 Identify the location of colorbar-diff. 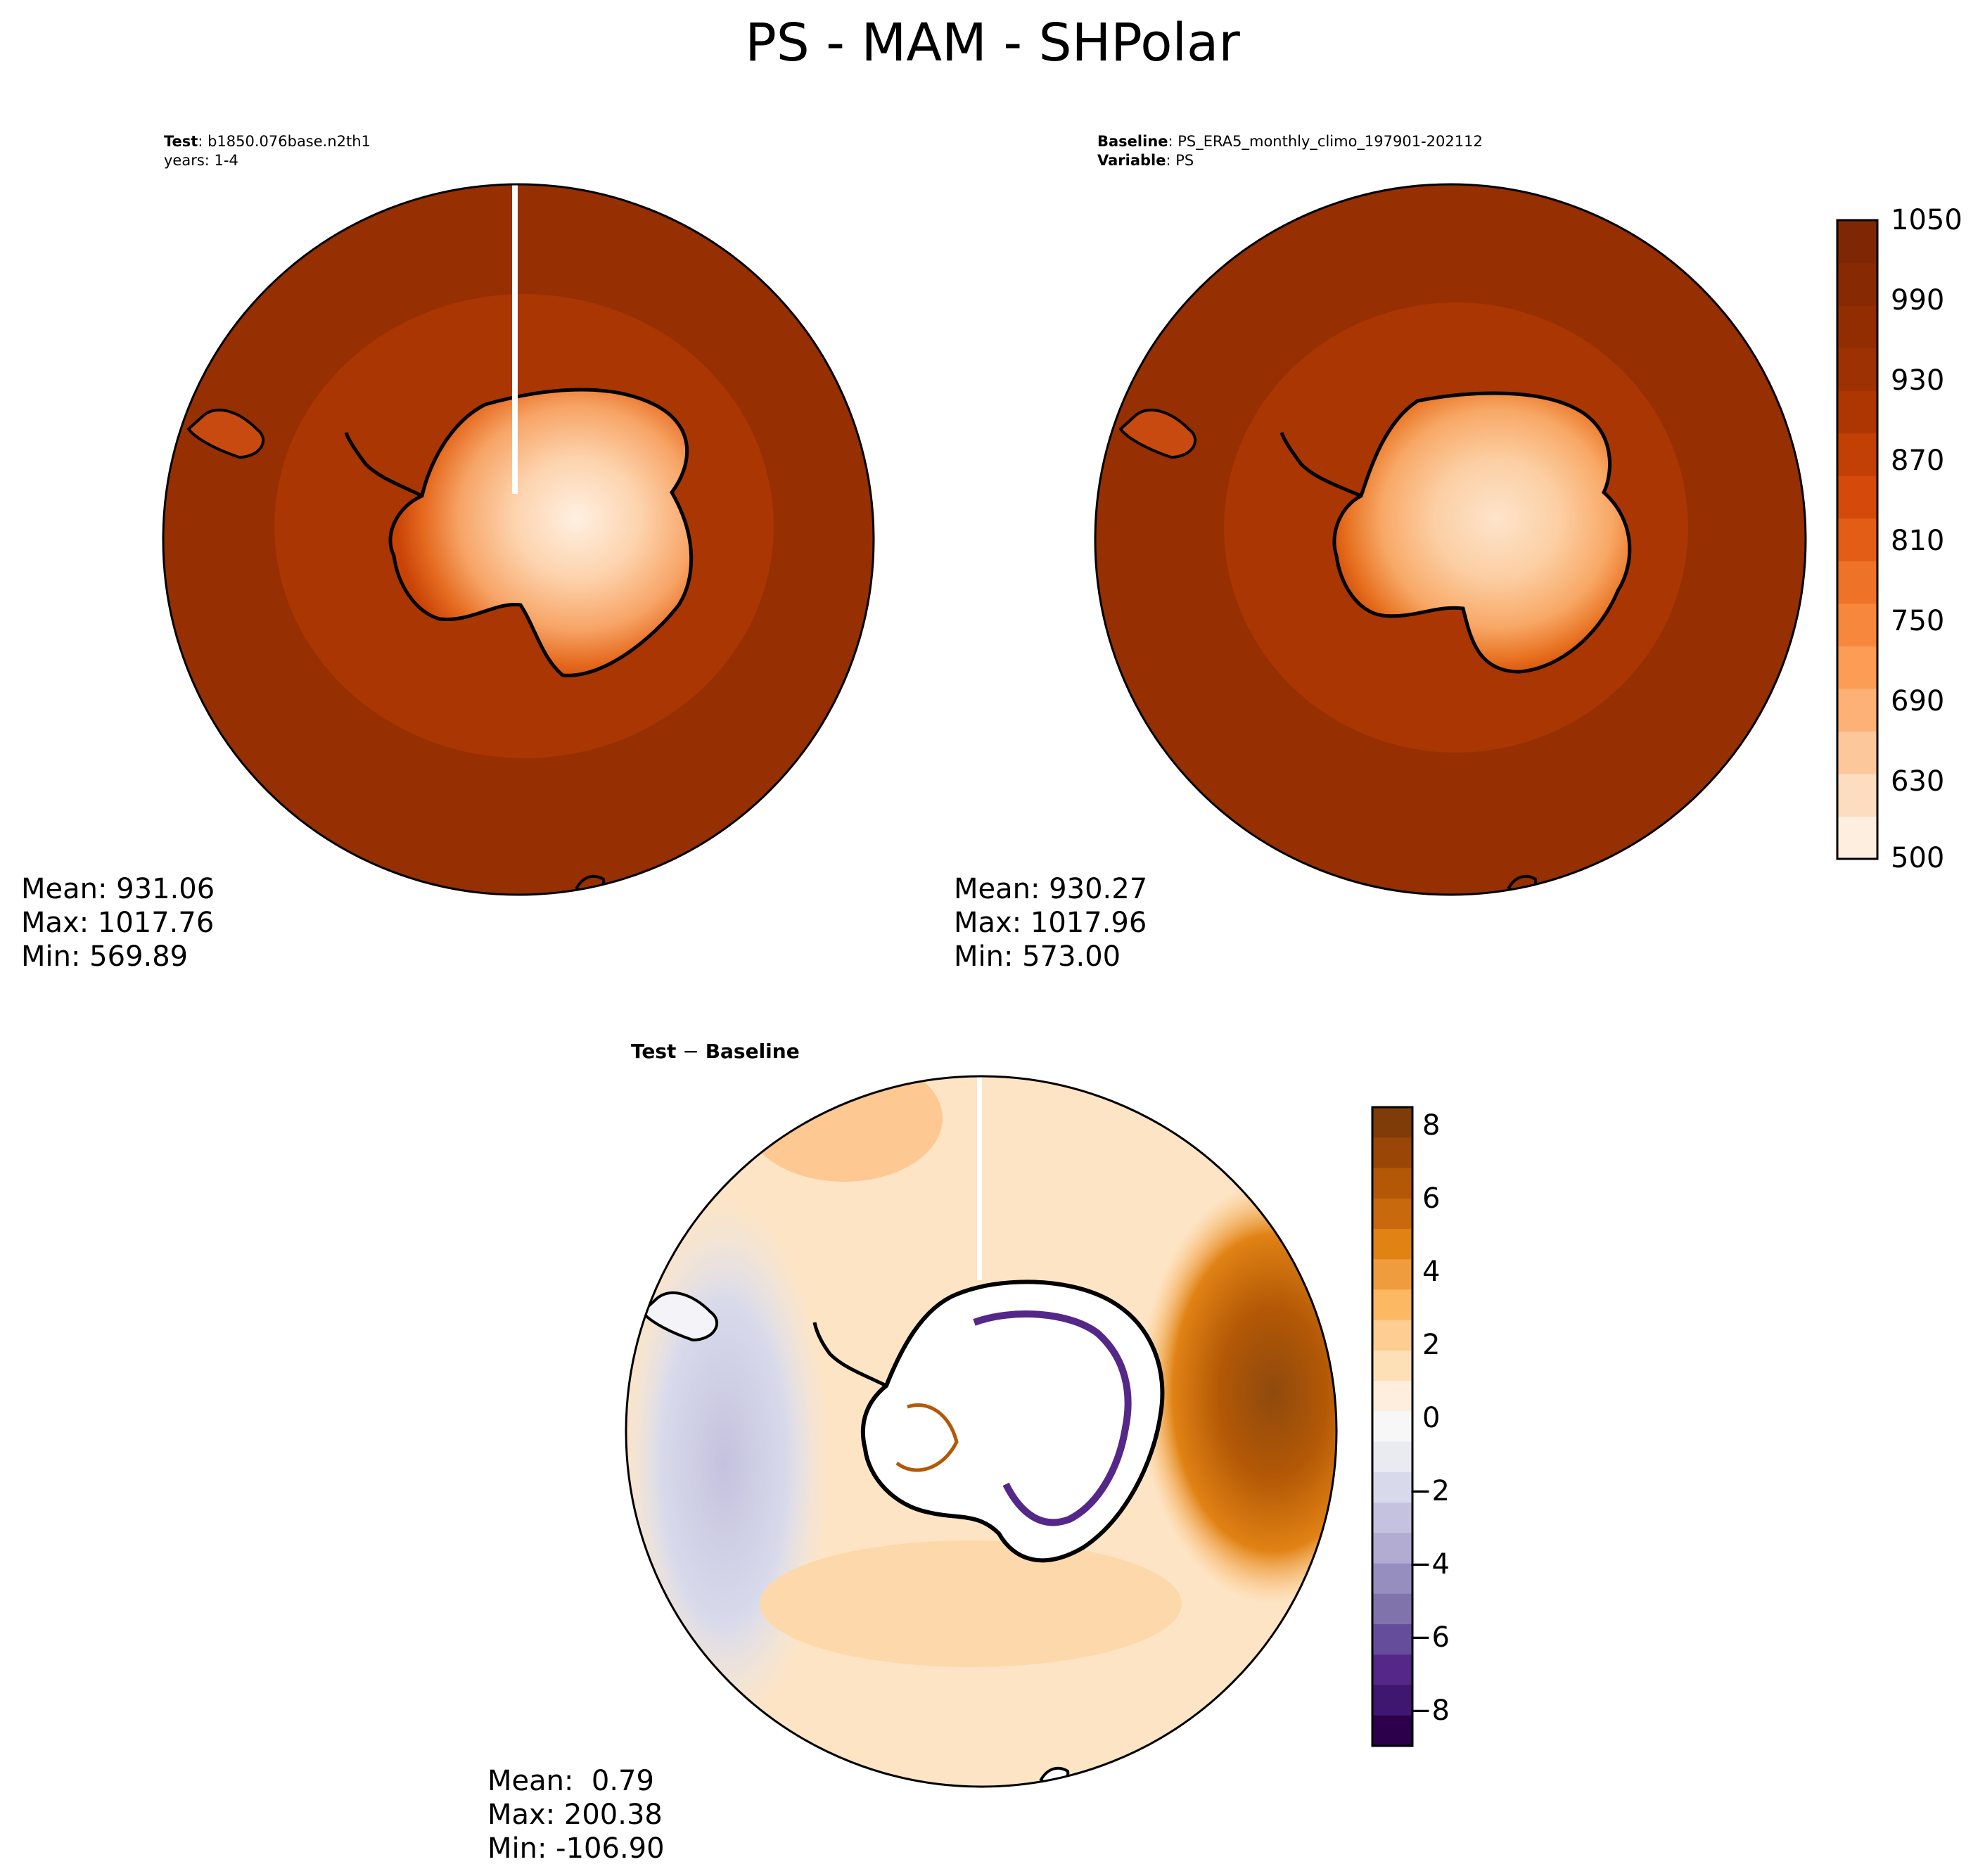
(1392, 1427).